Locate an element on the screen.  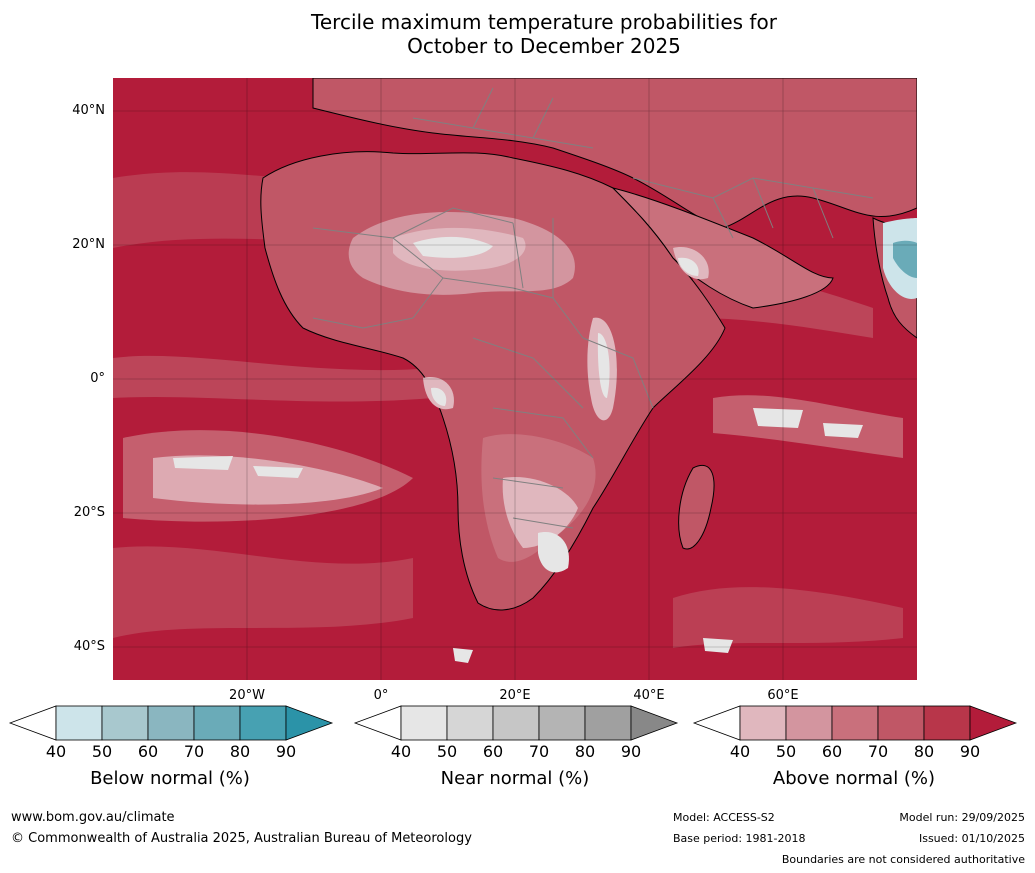
colorbar-near-extend-low is located at coordinates (377, 723).